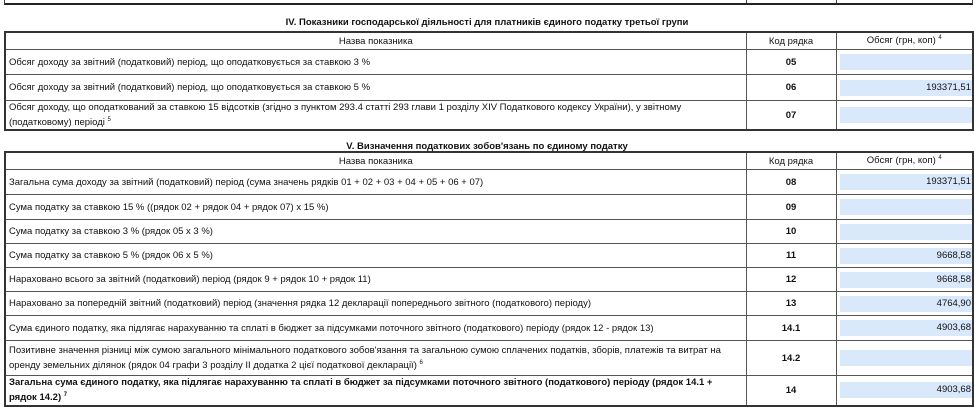 Image resolution: width=974 pixels, height=407 pixels. Describe the element at coordinates (791, 182) in the screenshot. I see `row-code: 08` at that location.